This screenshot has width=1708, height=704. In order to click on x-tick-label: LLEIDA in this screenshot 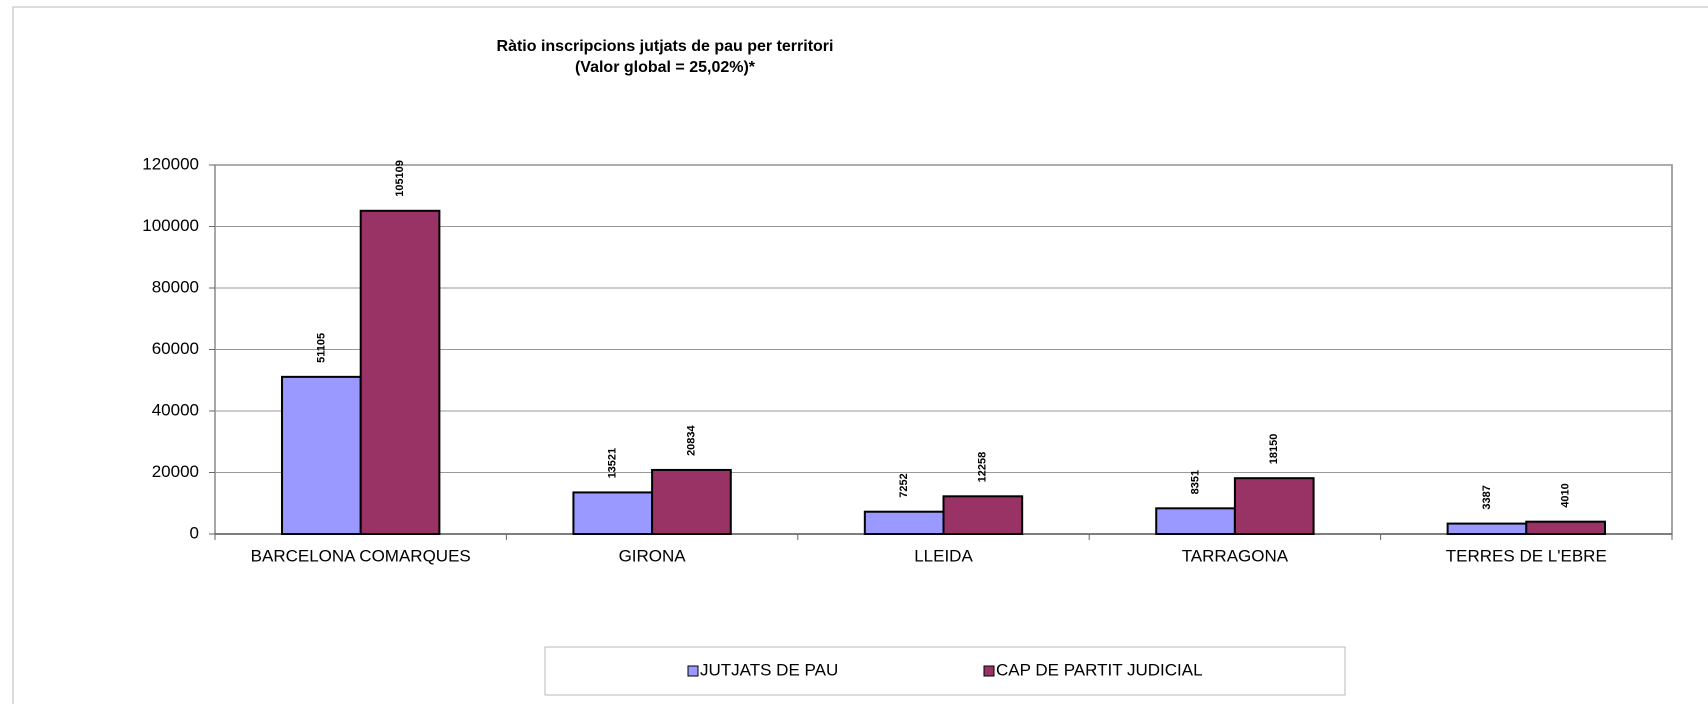, I will do `click(943, 555)`.